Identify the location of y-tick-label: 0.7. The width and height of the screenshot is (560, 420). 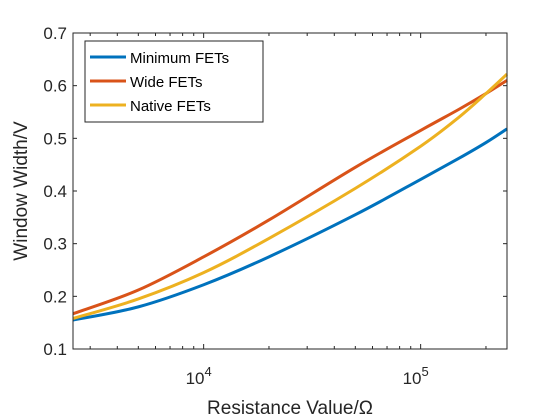
(55, 33).